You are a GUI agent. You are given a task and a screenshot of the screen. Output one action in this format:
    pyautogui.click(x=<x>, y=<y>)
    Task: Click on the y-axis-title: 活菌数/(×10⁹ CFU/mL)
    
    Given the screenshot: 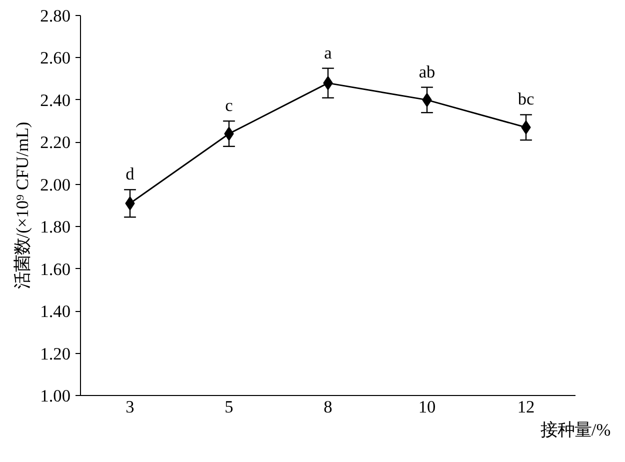 What is the action you would take?
    pyautogui.click(x=22, y=206)
    